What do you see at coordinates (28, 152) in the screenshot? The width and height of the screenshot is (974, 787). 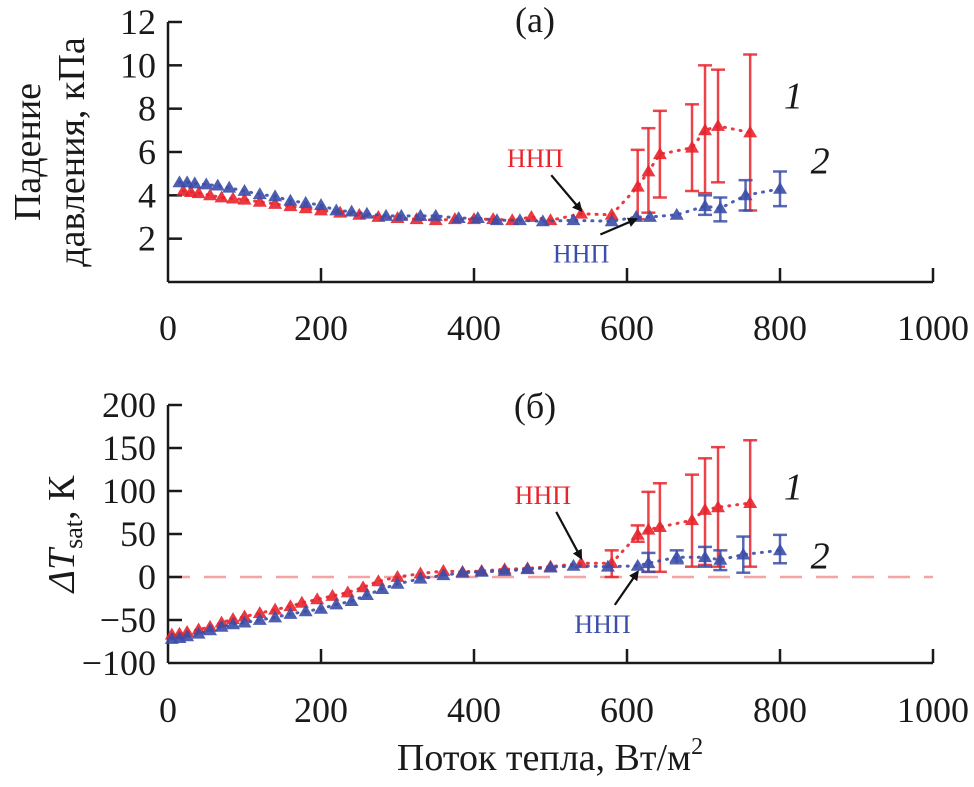 I see `y-axis-title-a-line1: Падение` at bounding box center [28, 152].